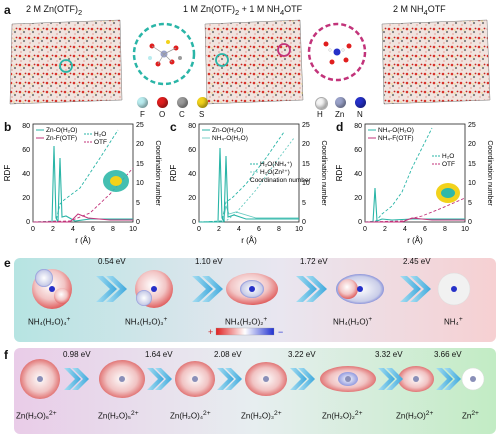  What do you see at coordinates (415, 415) in the screenshot?
I see `f-species-6: Zn(H₂O)2+` at bounding box center [415, 415].